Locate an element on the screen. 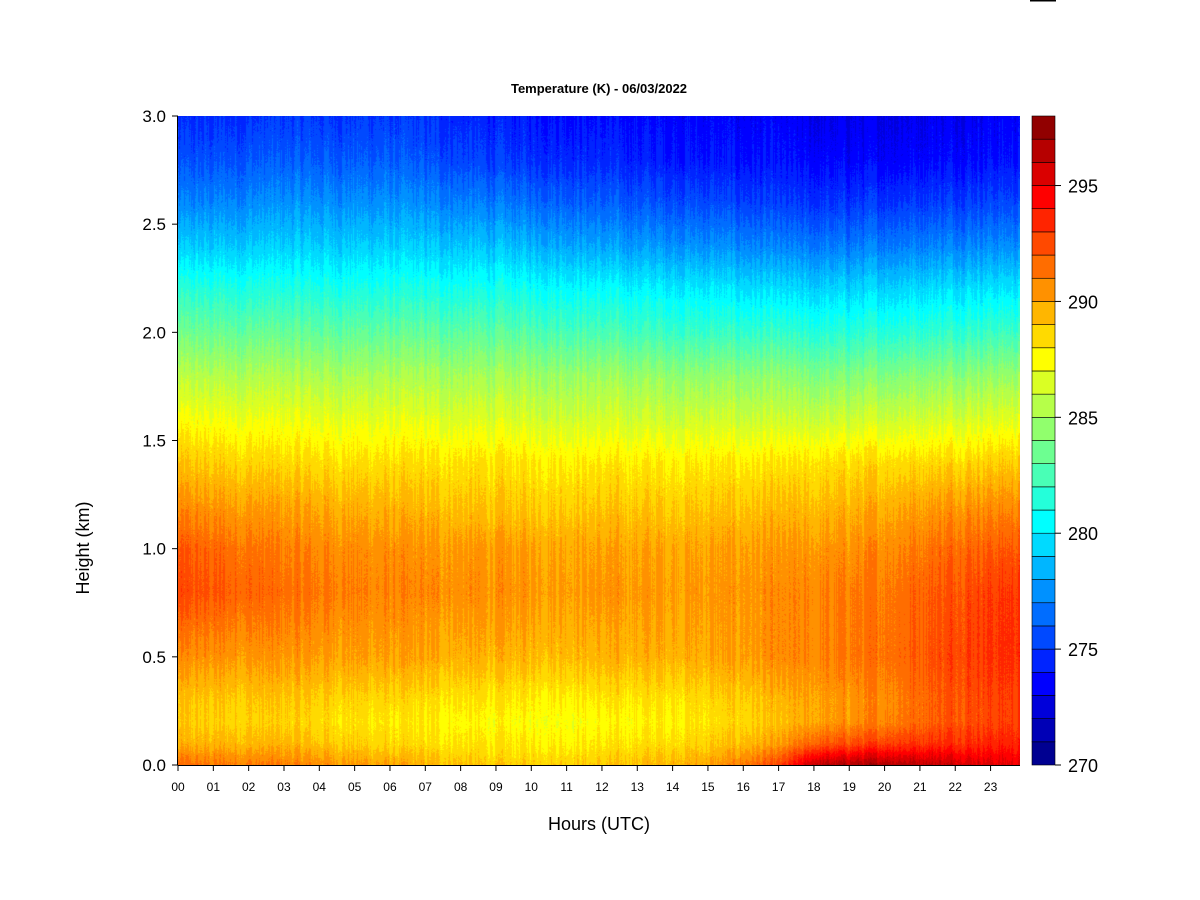  x-tick-label: 12 is located at coordinates (602, 787).